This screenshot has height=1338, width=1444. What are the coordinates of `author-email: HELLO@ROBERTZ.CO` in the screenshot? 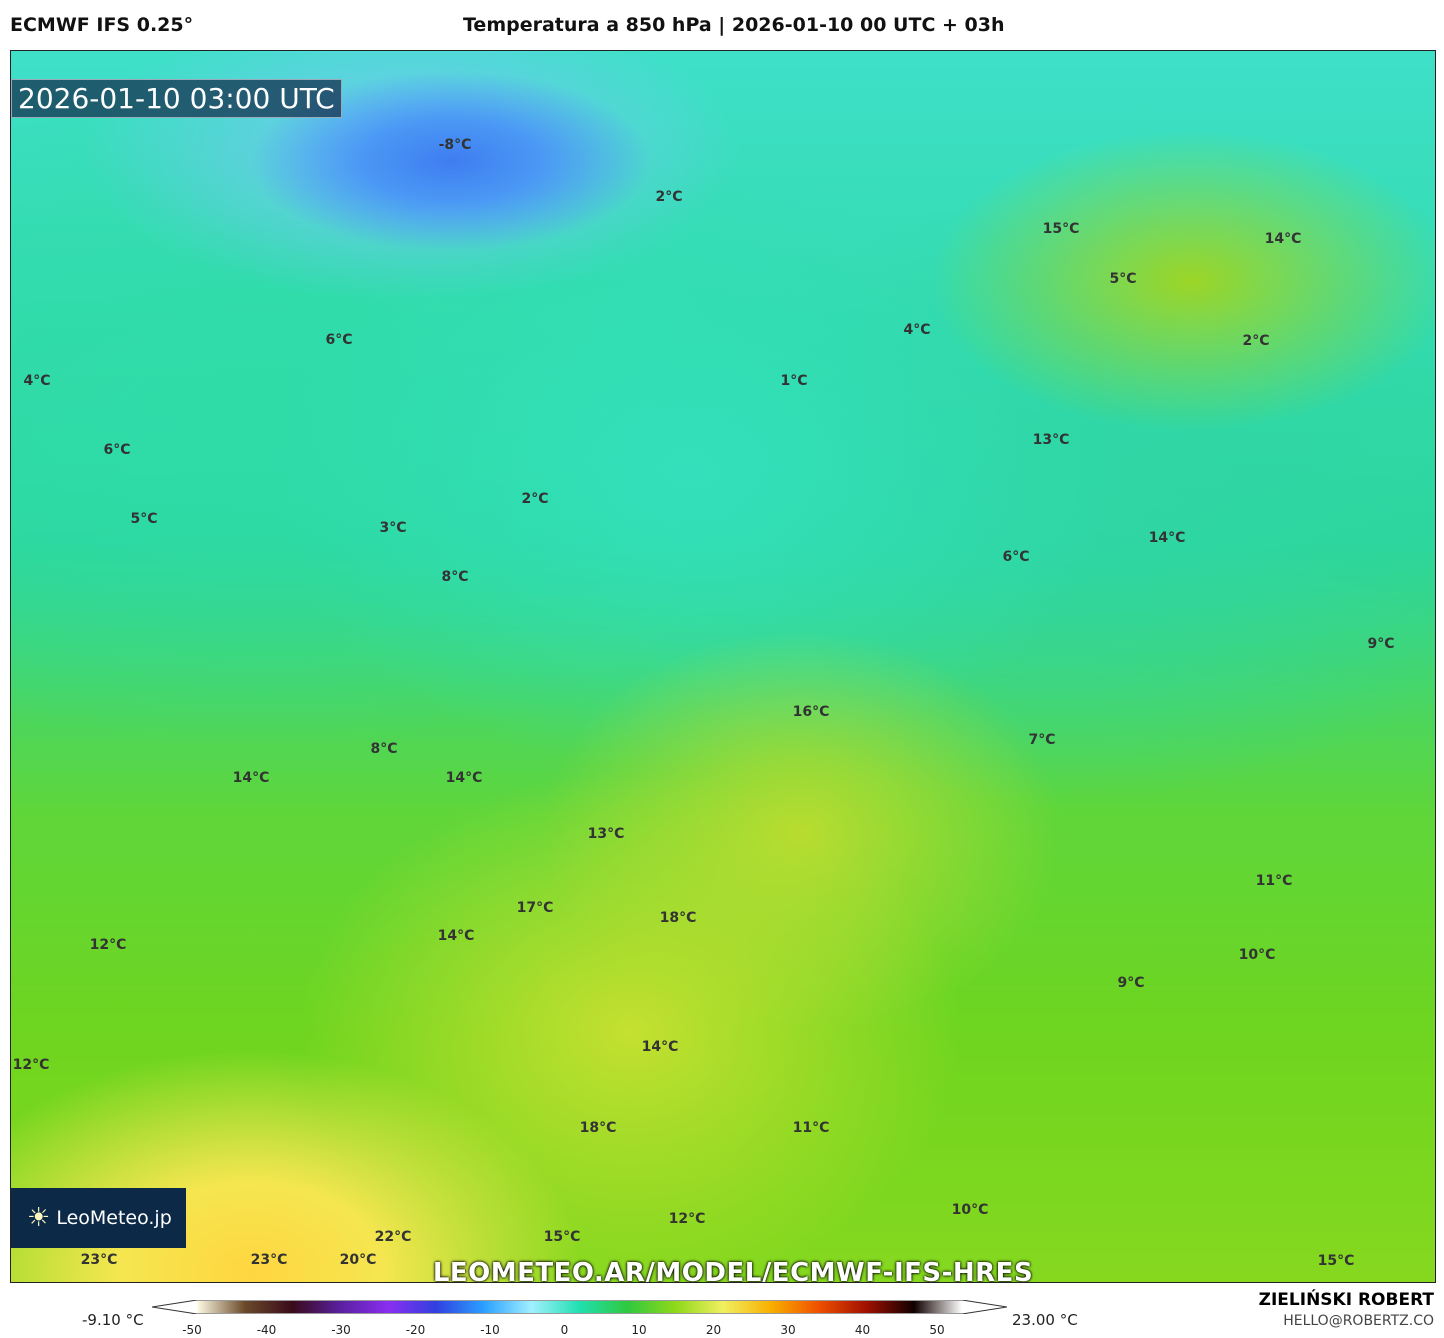 It's located at (1358, 1321).